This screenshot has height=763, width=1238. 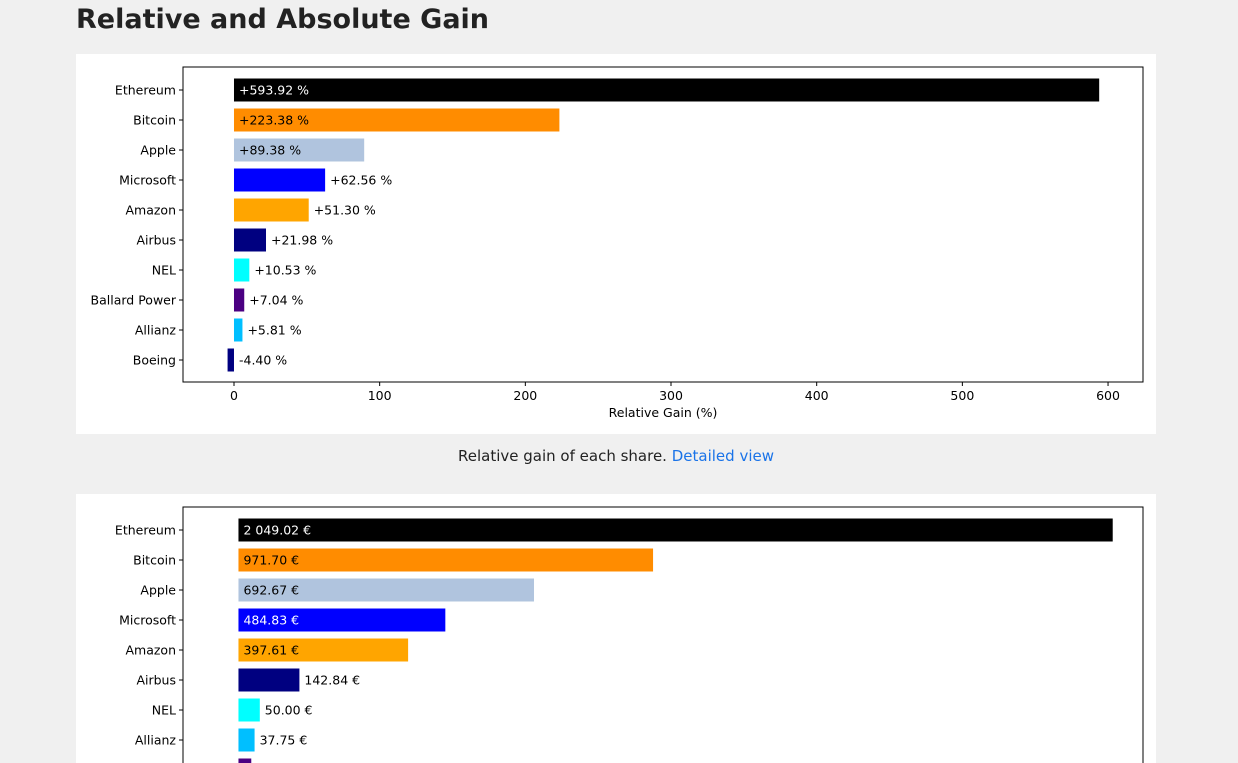 I want to click on bar-ballard-power, so click(x=239, y=300).